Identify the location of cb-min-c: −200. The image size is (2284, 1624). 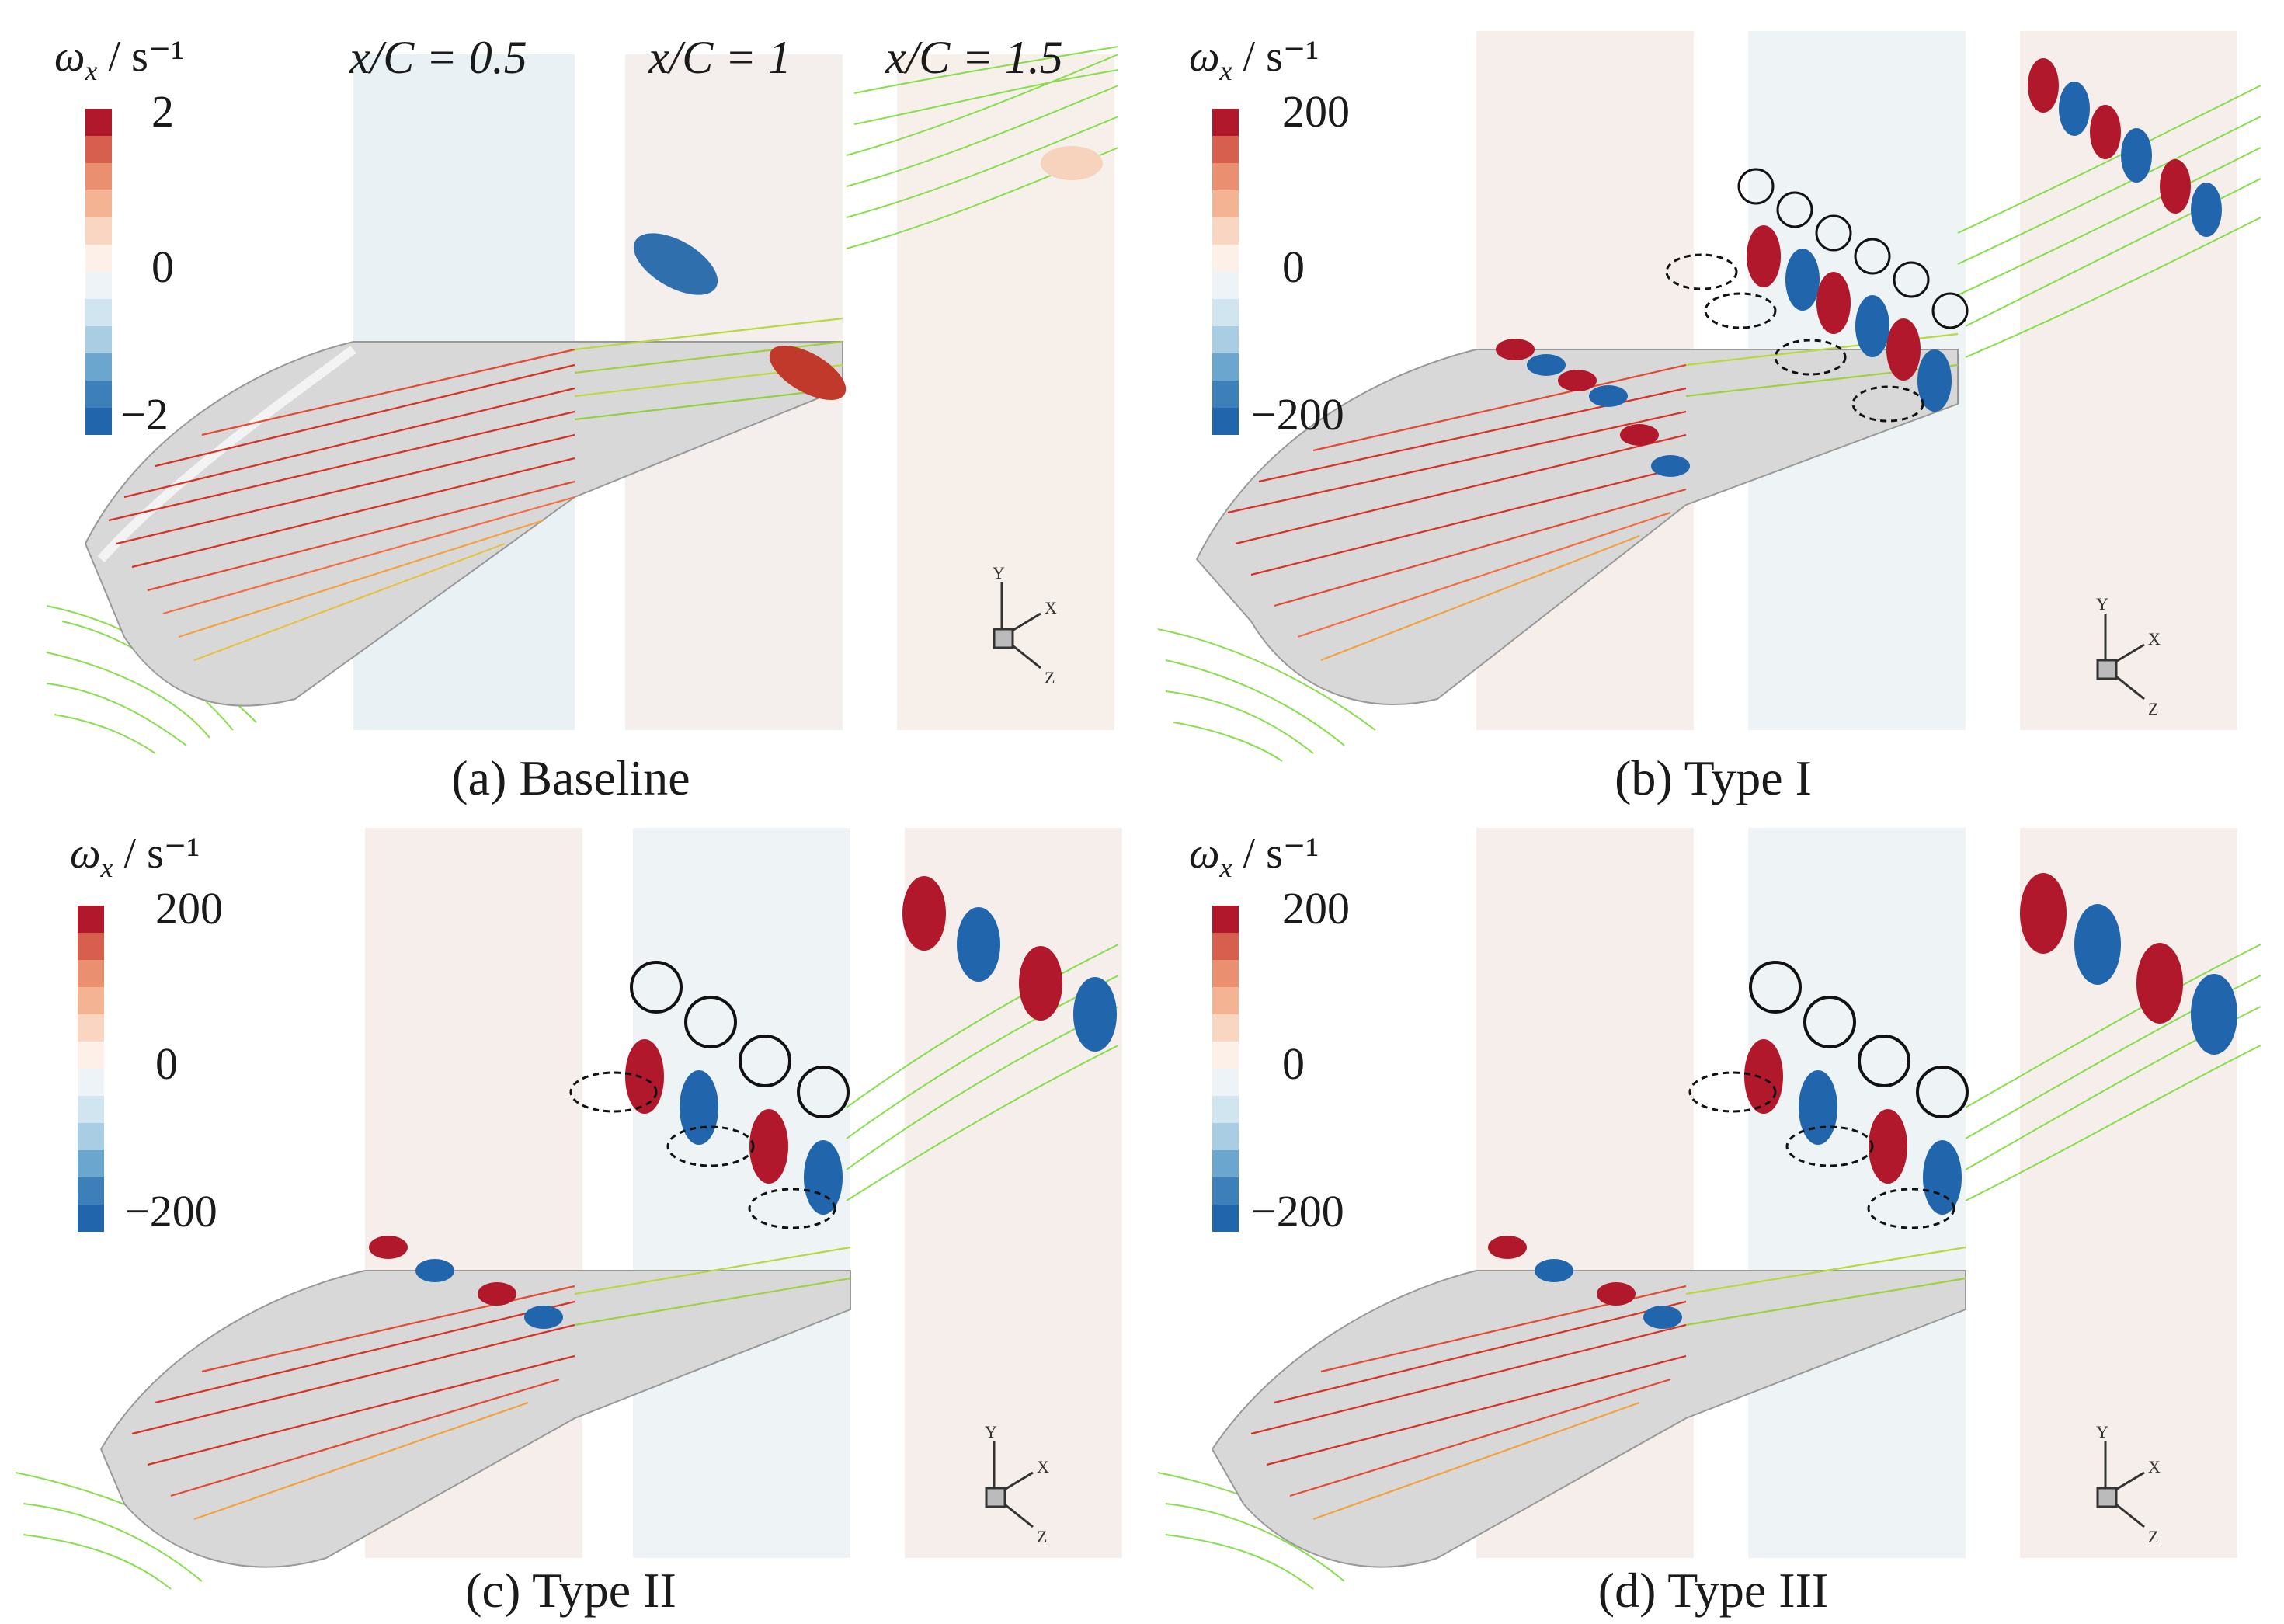
(170, 1211).